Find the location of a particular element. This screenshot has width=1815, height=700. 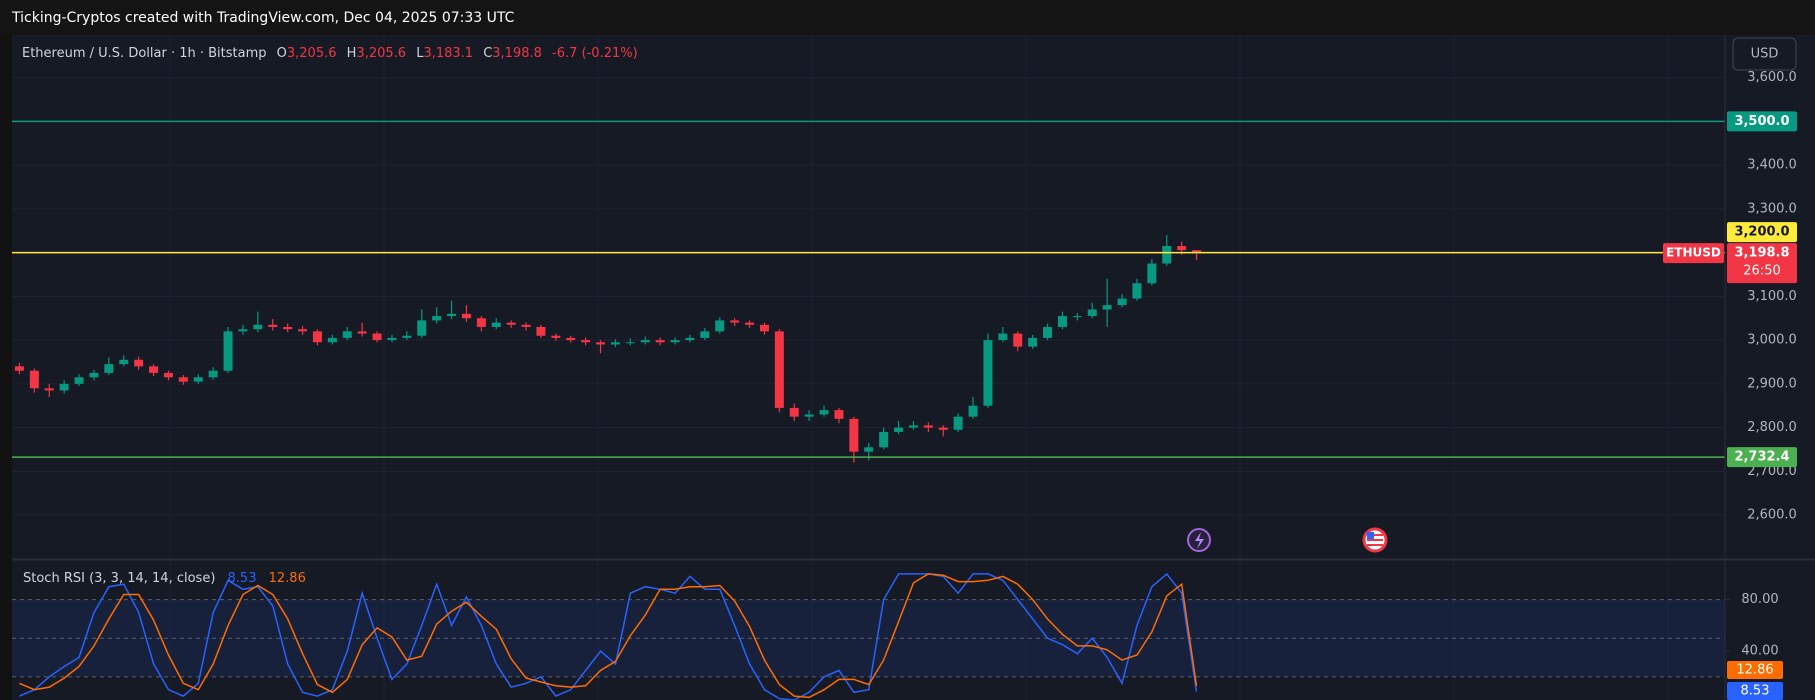

symbol-tag is located at coordinates (1693, 253).